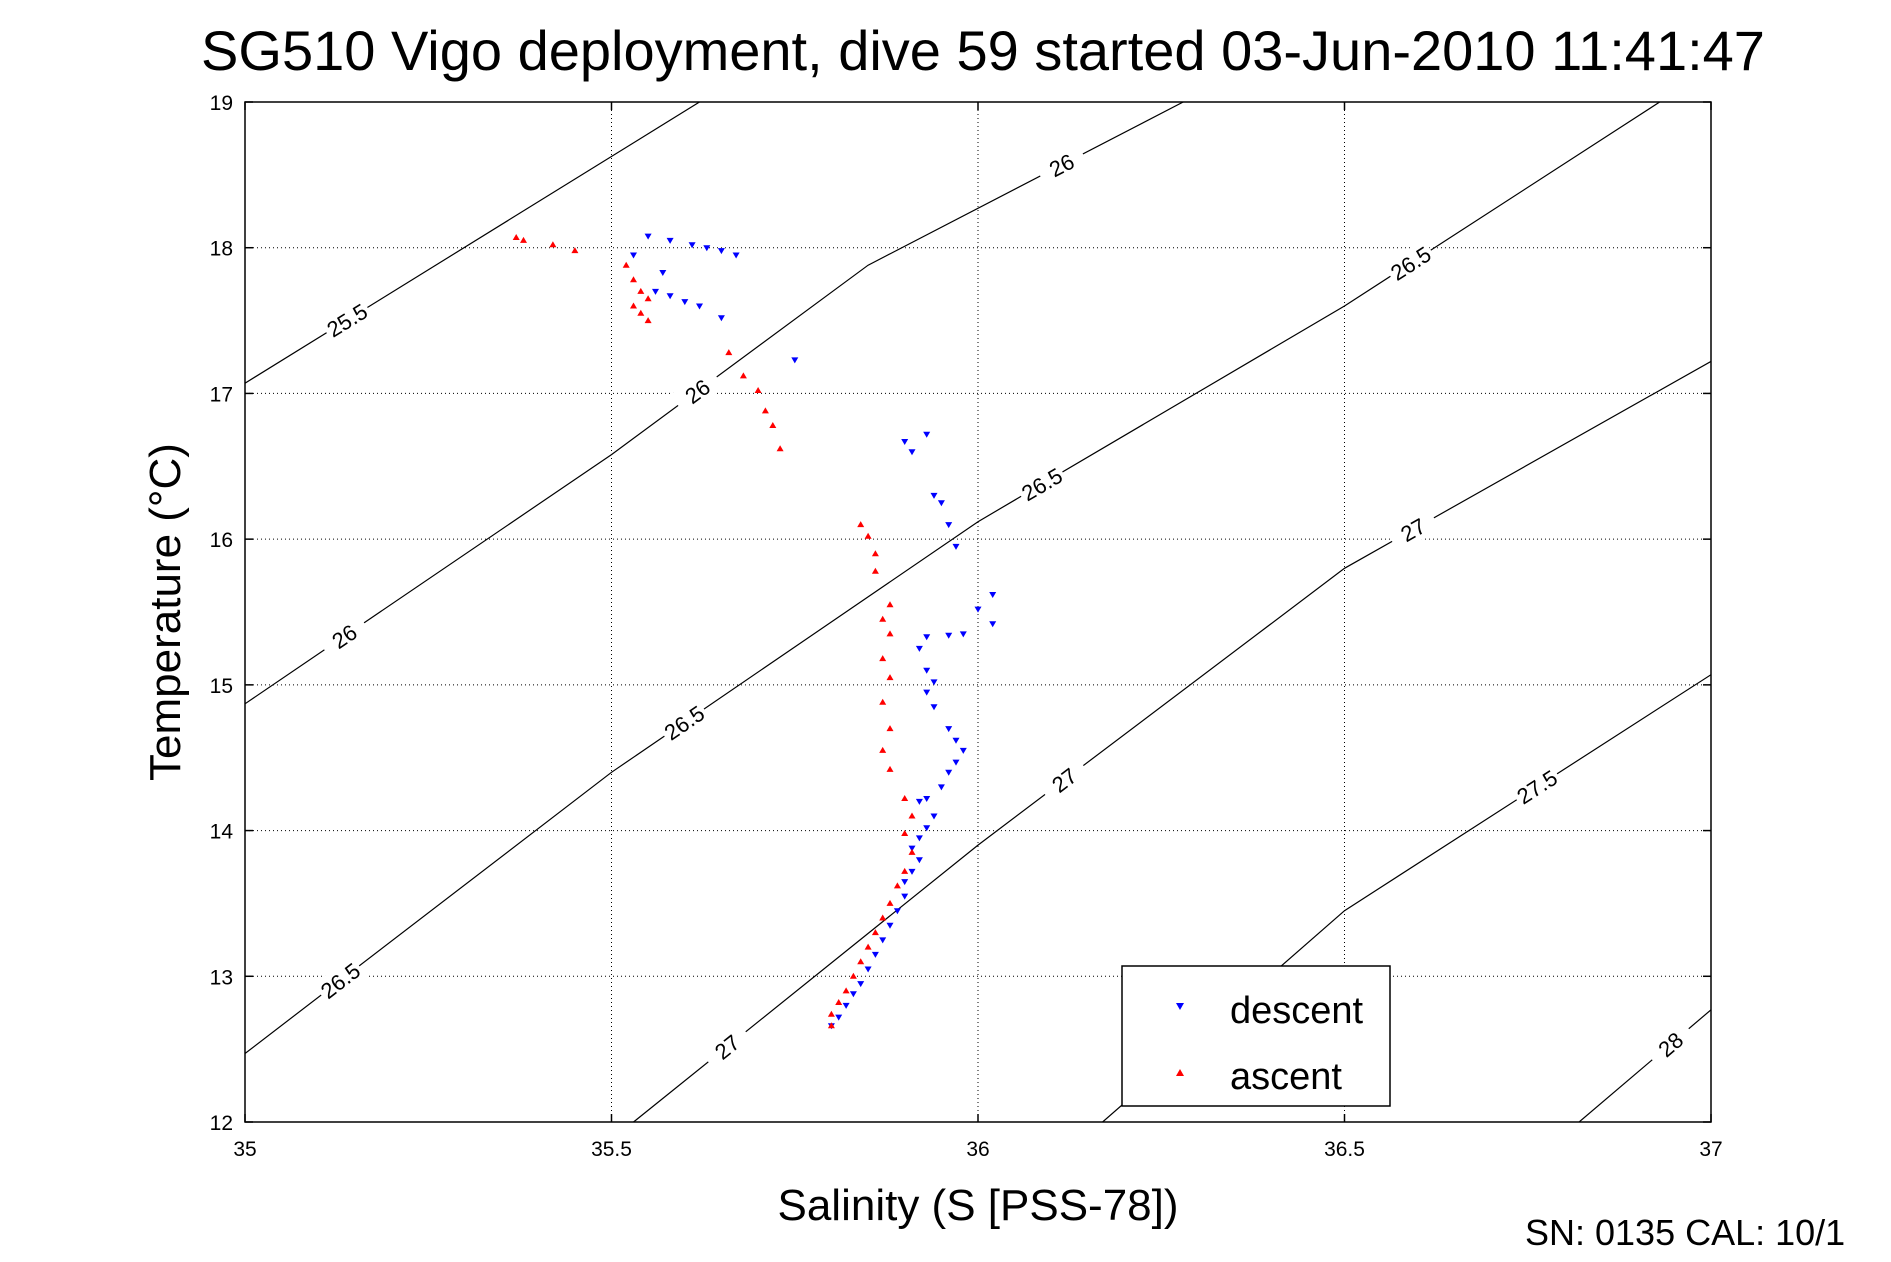  Describe the element at coordinates (1256, 1036) in the screenshot. I see `legend-box` at that location.